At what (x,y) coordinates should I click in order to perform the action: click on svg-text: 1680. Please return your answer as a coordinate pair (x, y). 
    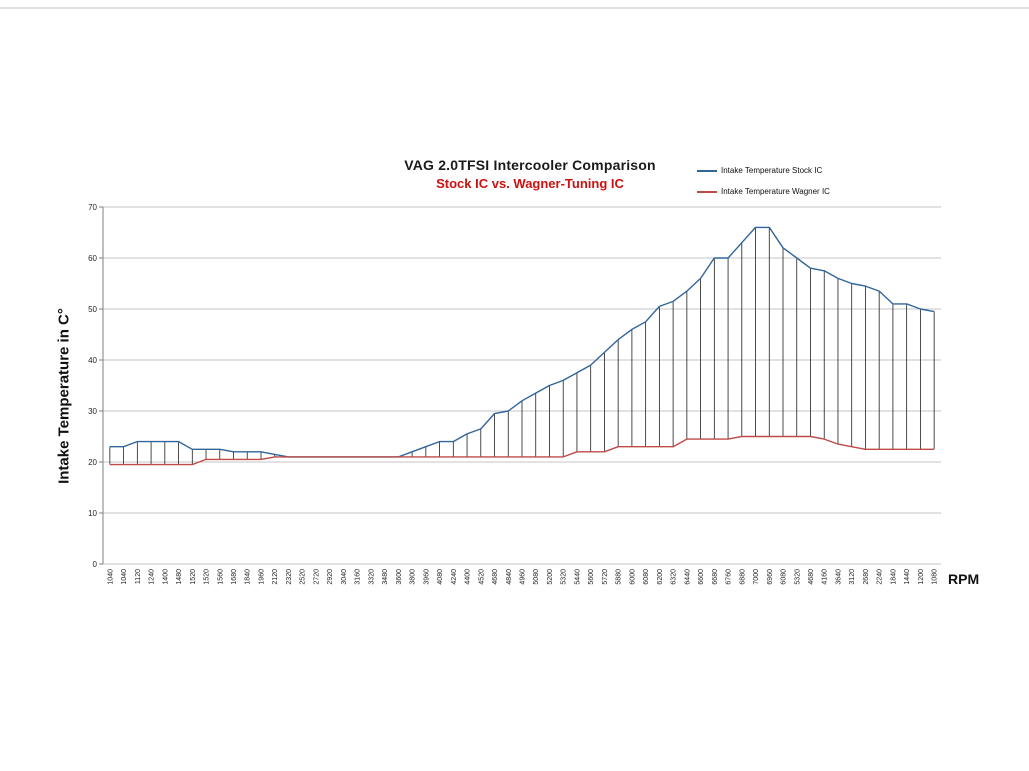
    Looking at the image, I should click on (234, 577).